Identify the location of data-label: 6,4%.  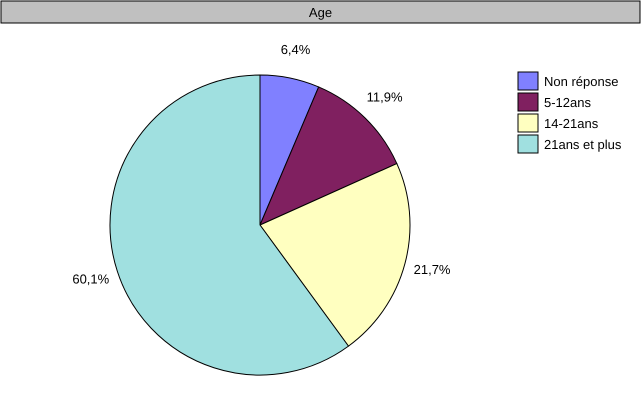
(295, 50).